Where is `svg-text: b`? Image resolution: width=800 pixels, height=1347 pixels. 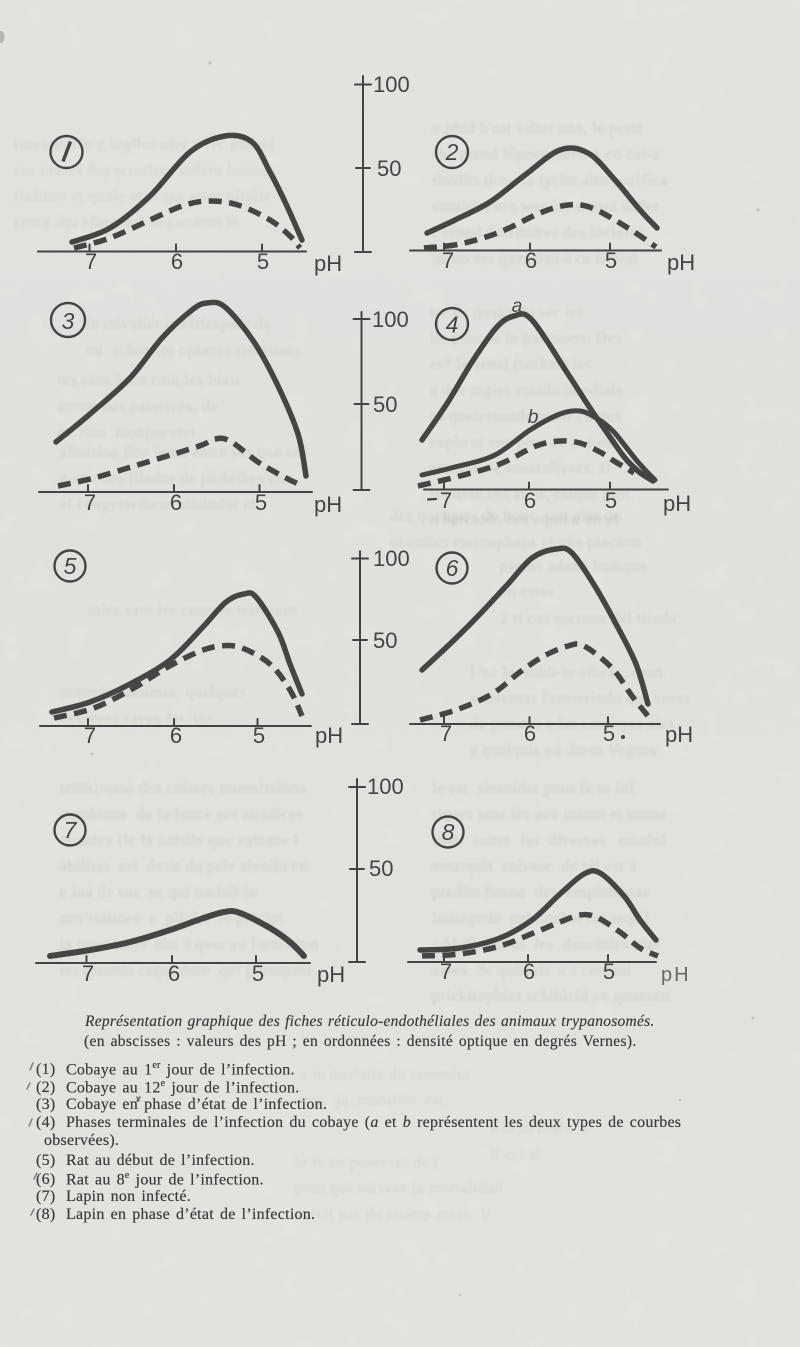
svg-text: b is located at coordinates (533, 417).